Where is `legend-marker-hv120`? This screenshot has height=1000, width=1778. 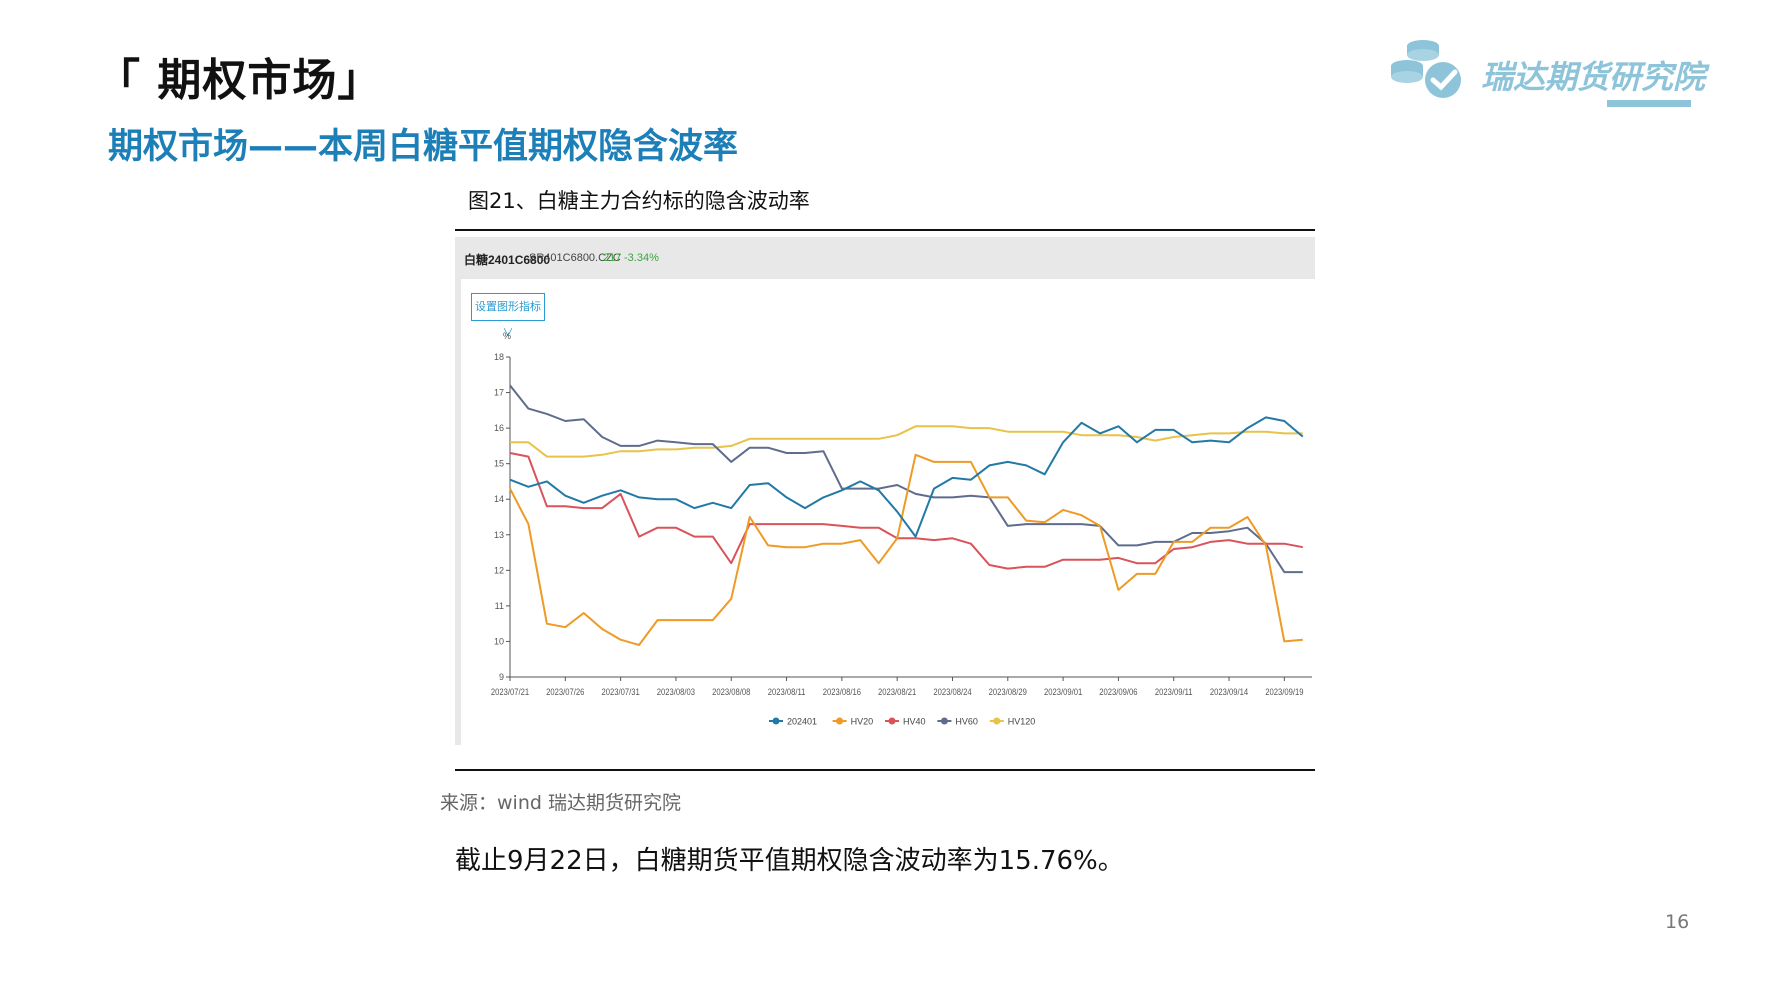 legend-marker-hv120 is located at coordinates (997, 721).